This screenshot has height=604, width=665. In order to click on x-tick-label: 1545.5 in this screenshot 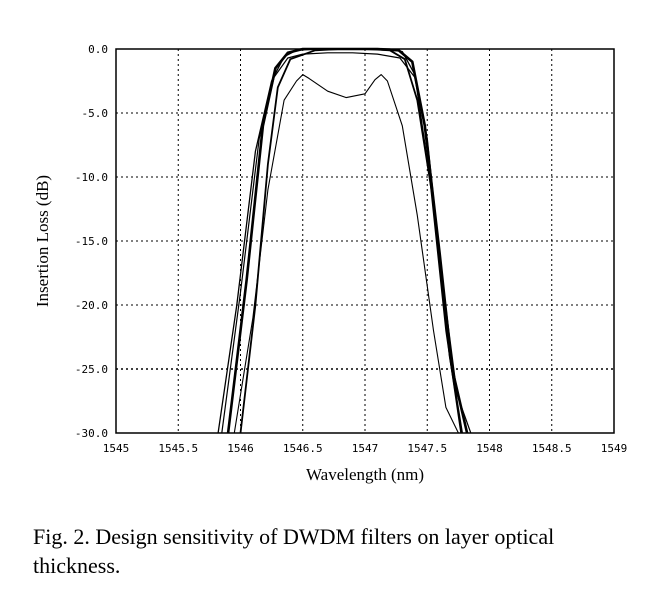, I will do `click(178, 448)`.